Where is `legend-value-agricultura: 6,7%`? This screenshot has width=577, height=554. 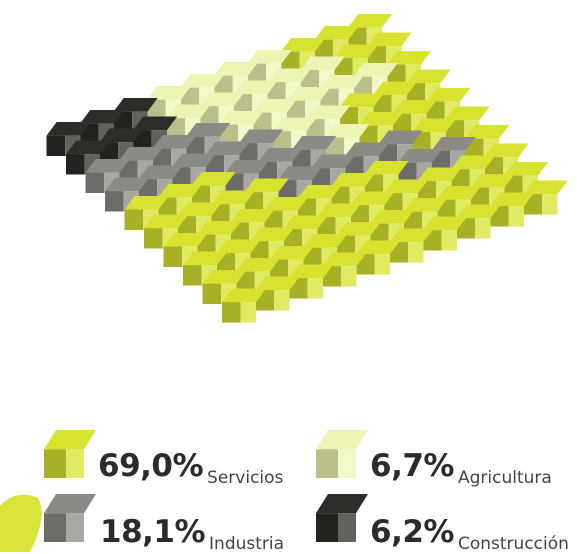 legend-value-agricultura: 6,7% is located at coordinates (412, 466).